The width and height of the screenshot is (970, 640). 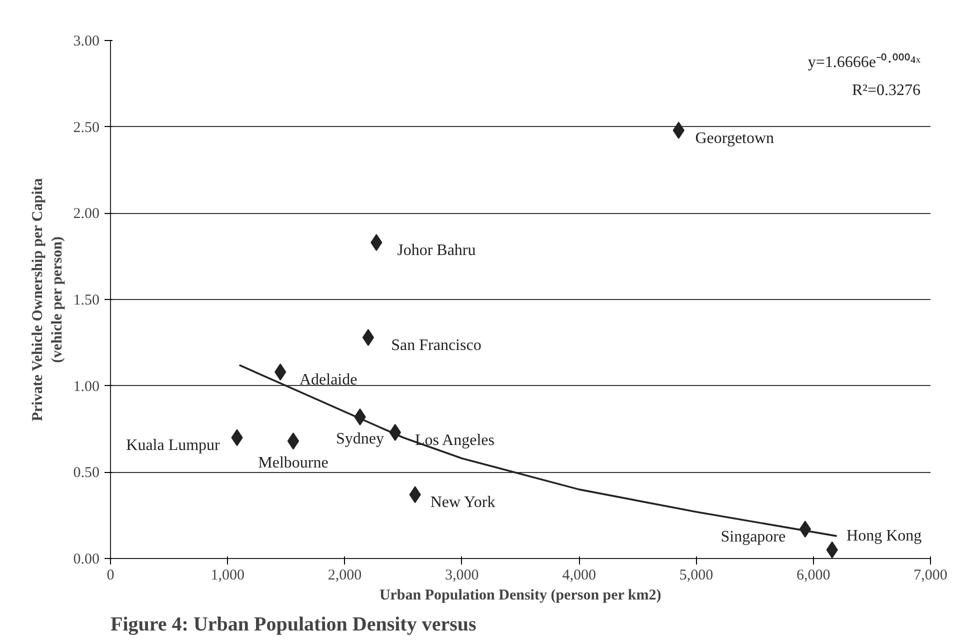 What do you see at coordinates (884, 535) in the screenshot?
I see `annotation: Hong Kong` at bounding box center [884, 535].